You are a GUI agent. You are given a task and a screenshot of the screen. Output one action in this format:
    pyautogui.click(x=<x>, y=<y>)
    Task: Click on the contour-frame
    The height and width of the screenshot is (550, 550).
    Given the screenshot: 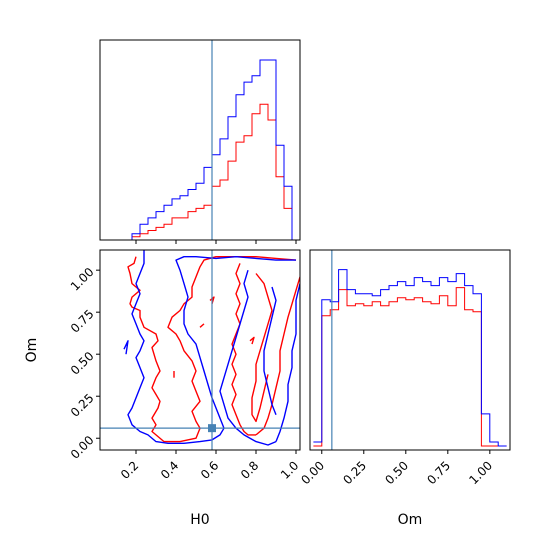 What is the action you would take?
    pyautogui.click(x=200, y=350)
    